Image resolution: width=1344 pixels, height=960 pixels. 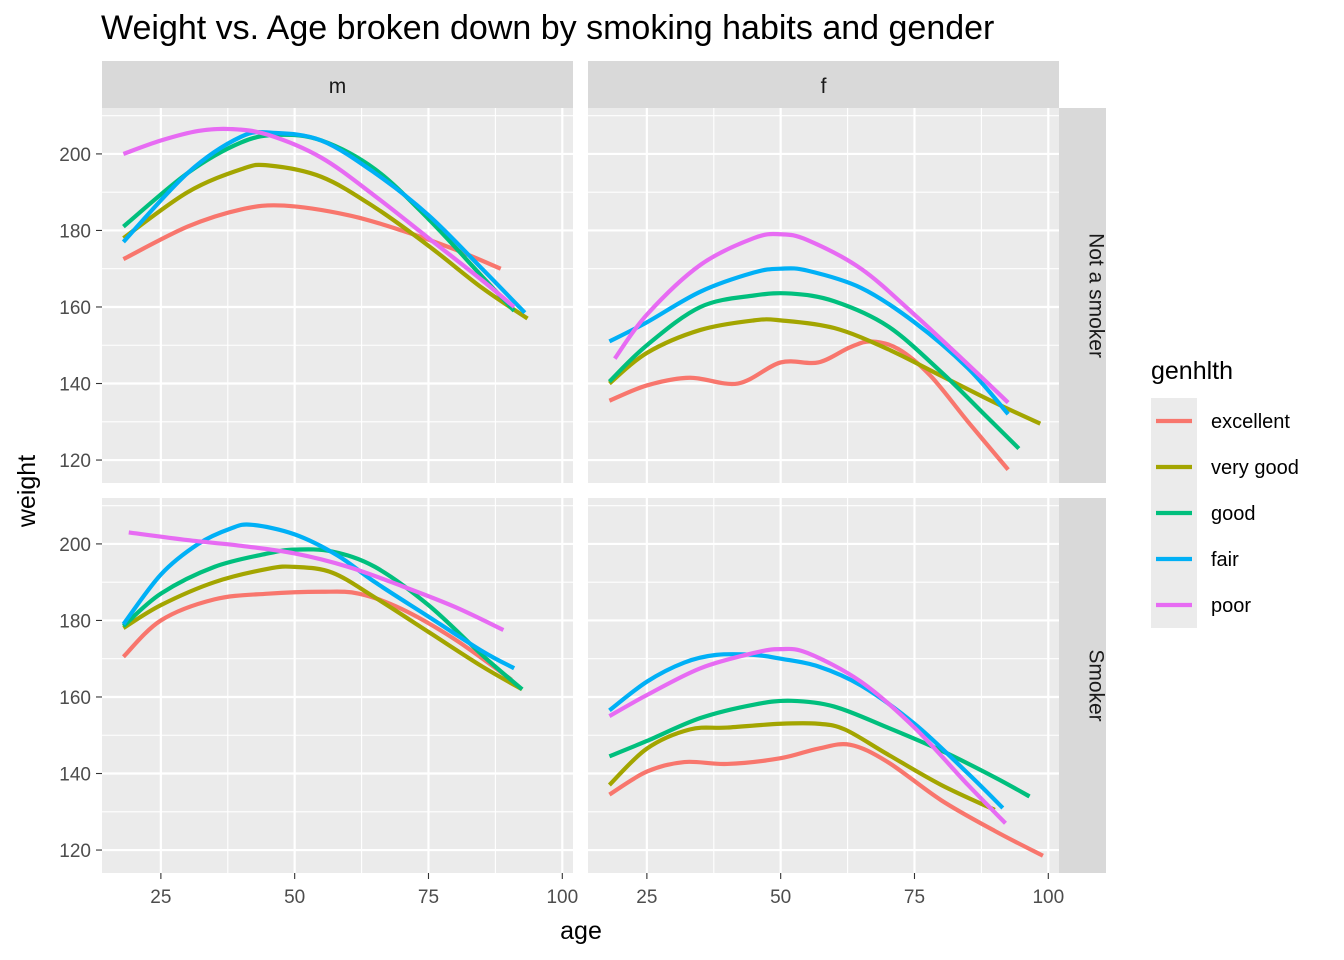 I want to click on x-axis-title: age, so click(x=581, y=931).